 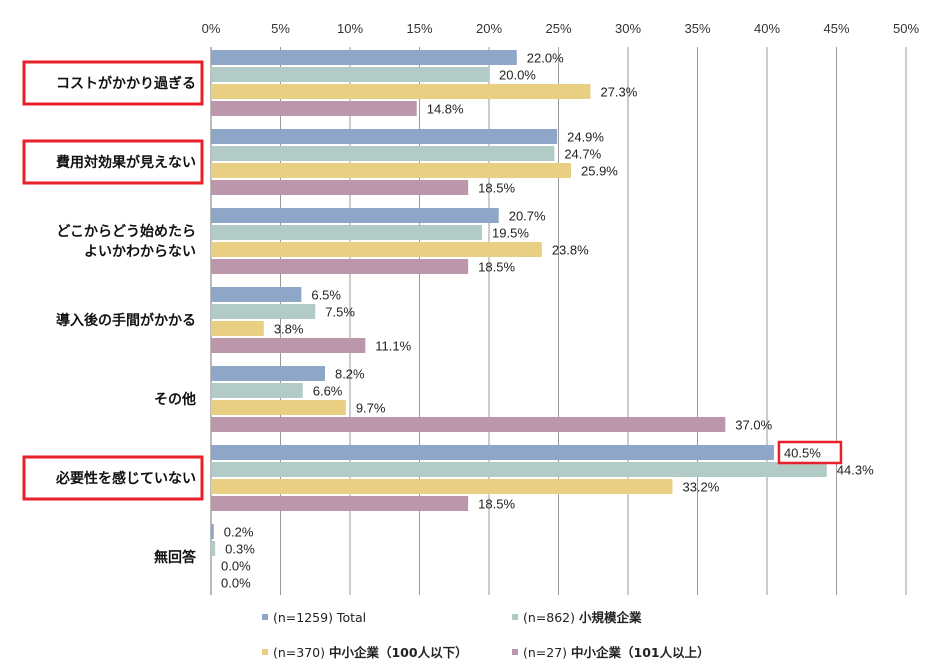 What do you see at coordinates (836, 28) in the screenshot?
I see `x-tick-label: 45%` at bounding box center [836, 28].